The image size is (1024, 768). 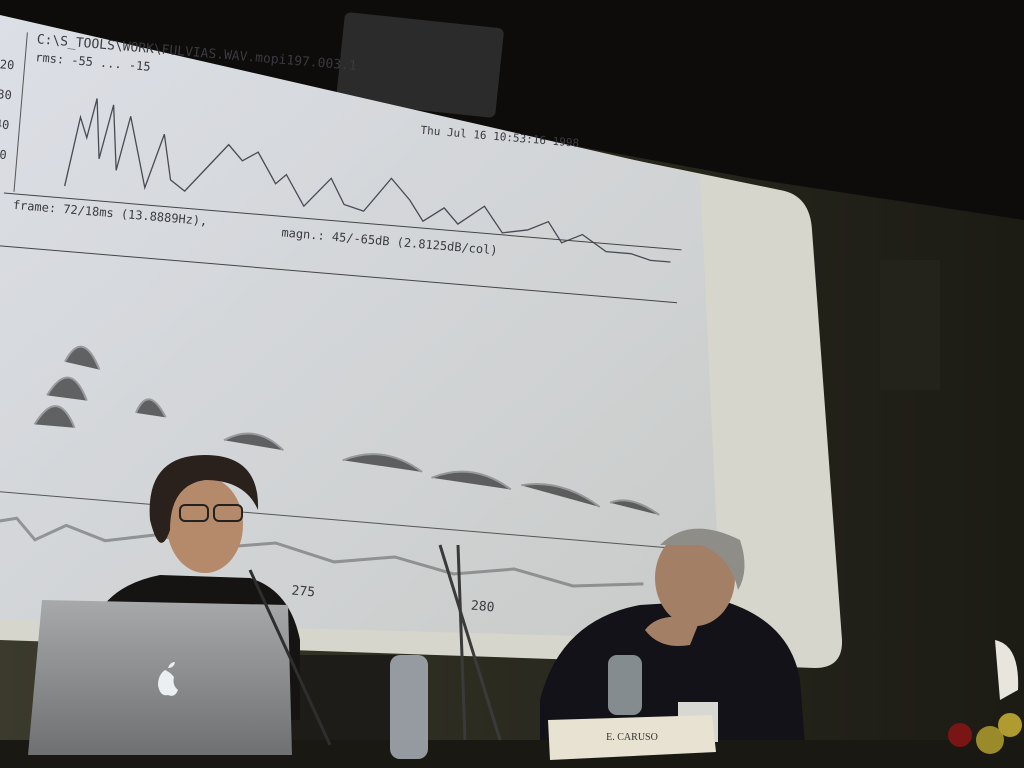 What do you see at coordinates (322, 552) in the screenshot?
I see `waveform-lower` at bounding box center [322, 552].